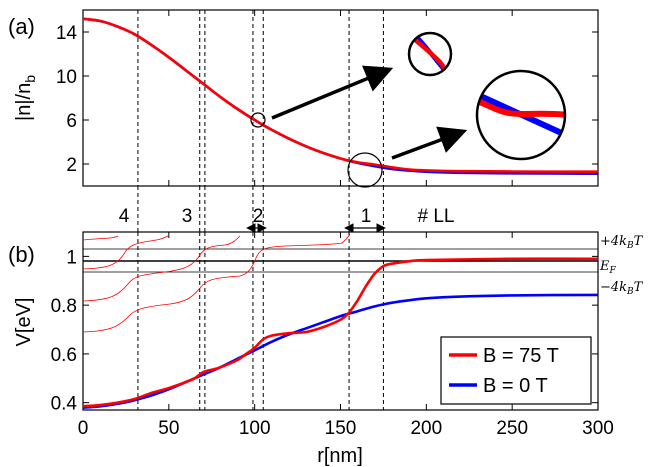 The width and height of the screenshot is (650, 467). I want to click on zoom-inset-large, so click(521, 115).